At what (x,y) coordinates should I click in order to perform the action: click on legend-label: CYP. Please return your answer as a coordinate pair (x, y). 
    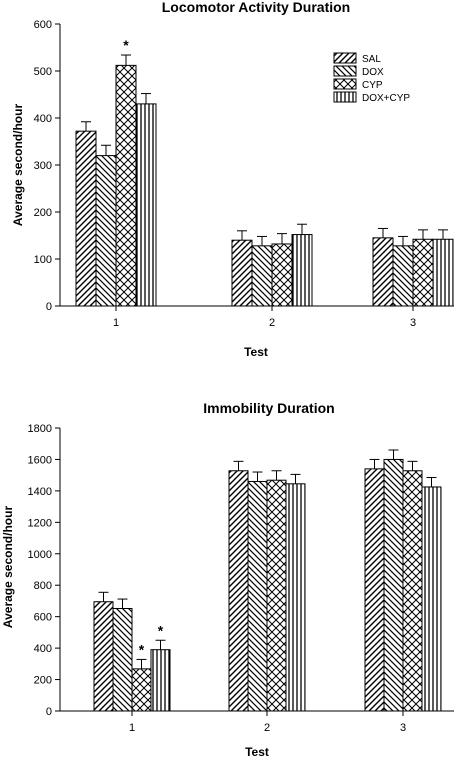
    Looking at the image, I should click on (372, 85).